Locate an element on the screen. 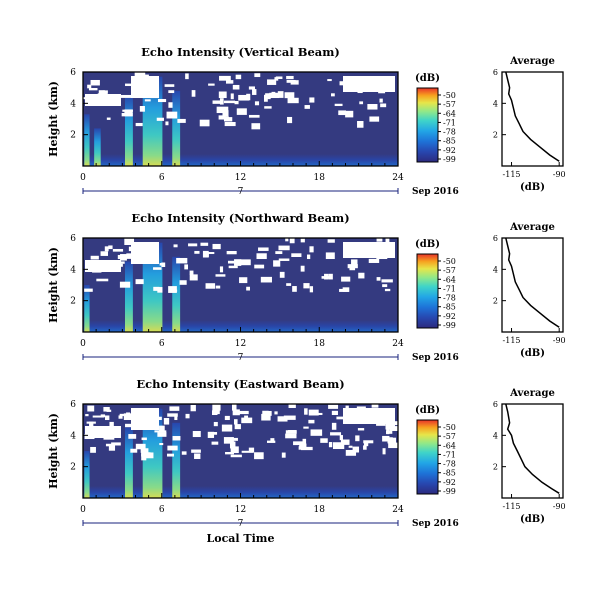 This screenshot has width=613, height=598. average-x-tick-label: -115 is located at coordinates (512, 506).